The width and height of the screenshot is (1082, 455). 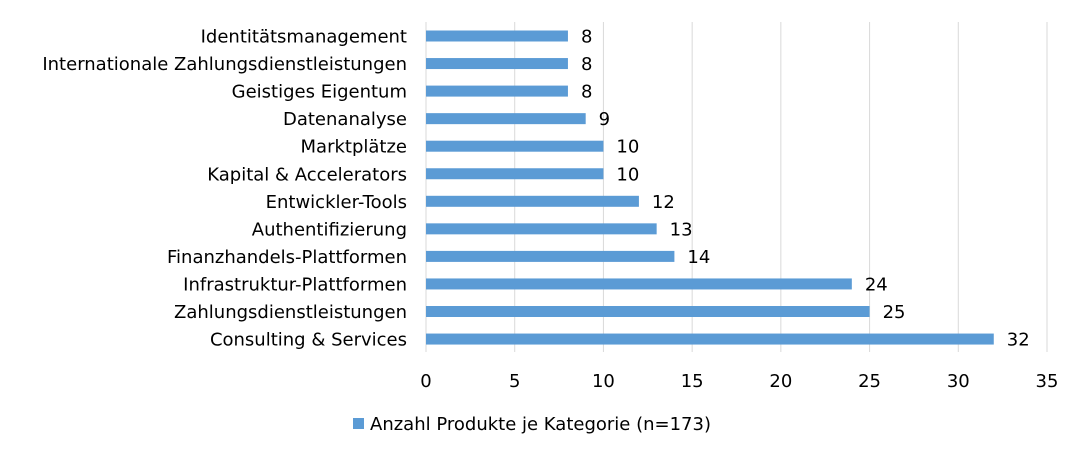 I want to click on category-label-3: Geistiges Eigentum, so click(x=319, y=92).